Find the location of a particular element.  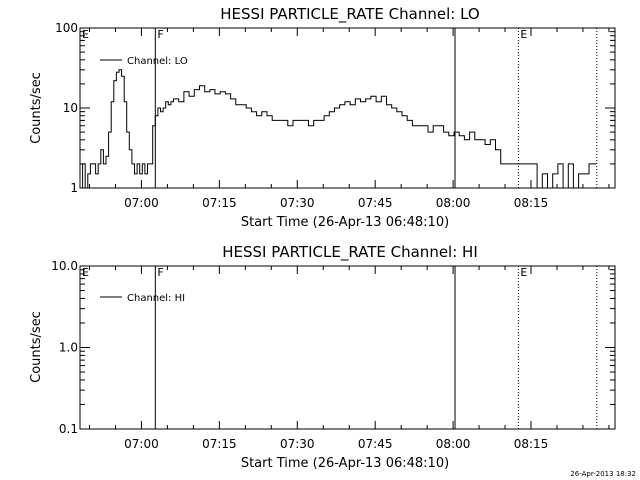

lo-x-axis-label: Start Time (26-Apr-13 06:48:10) is located at coordinates (345, 222).